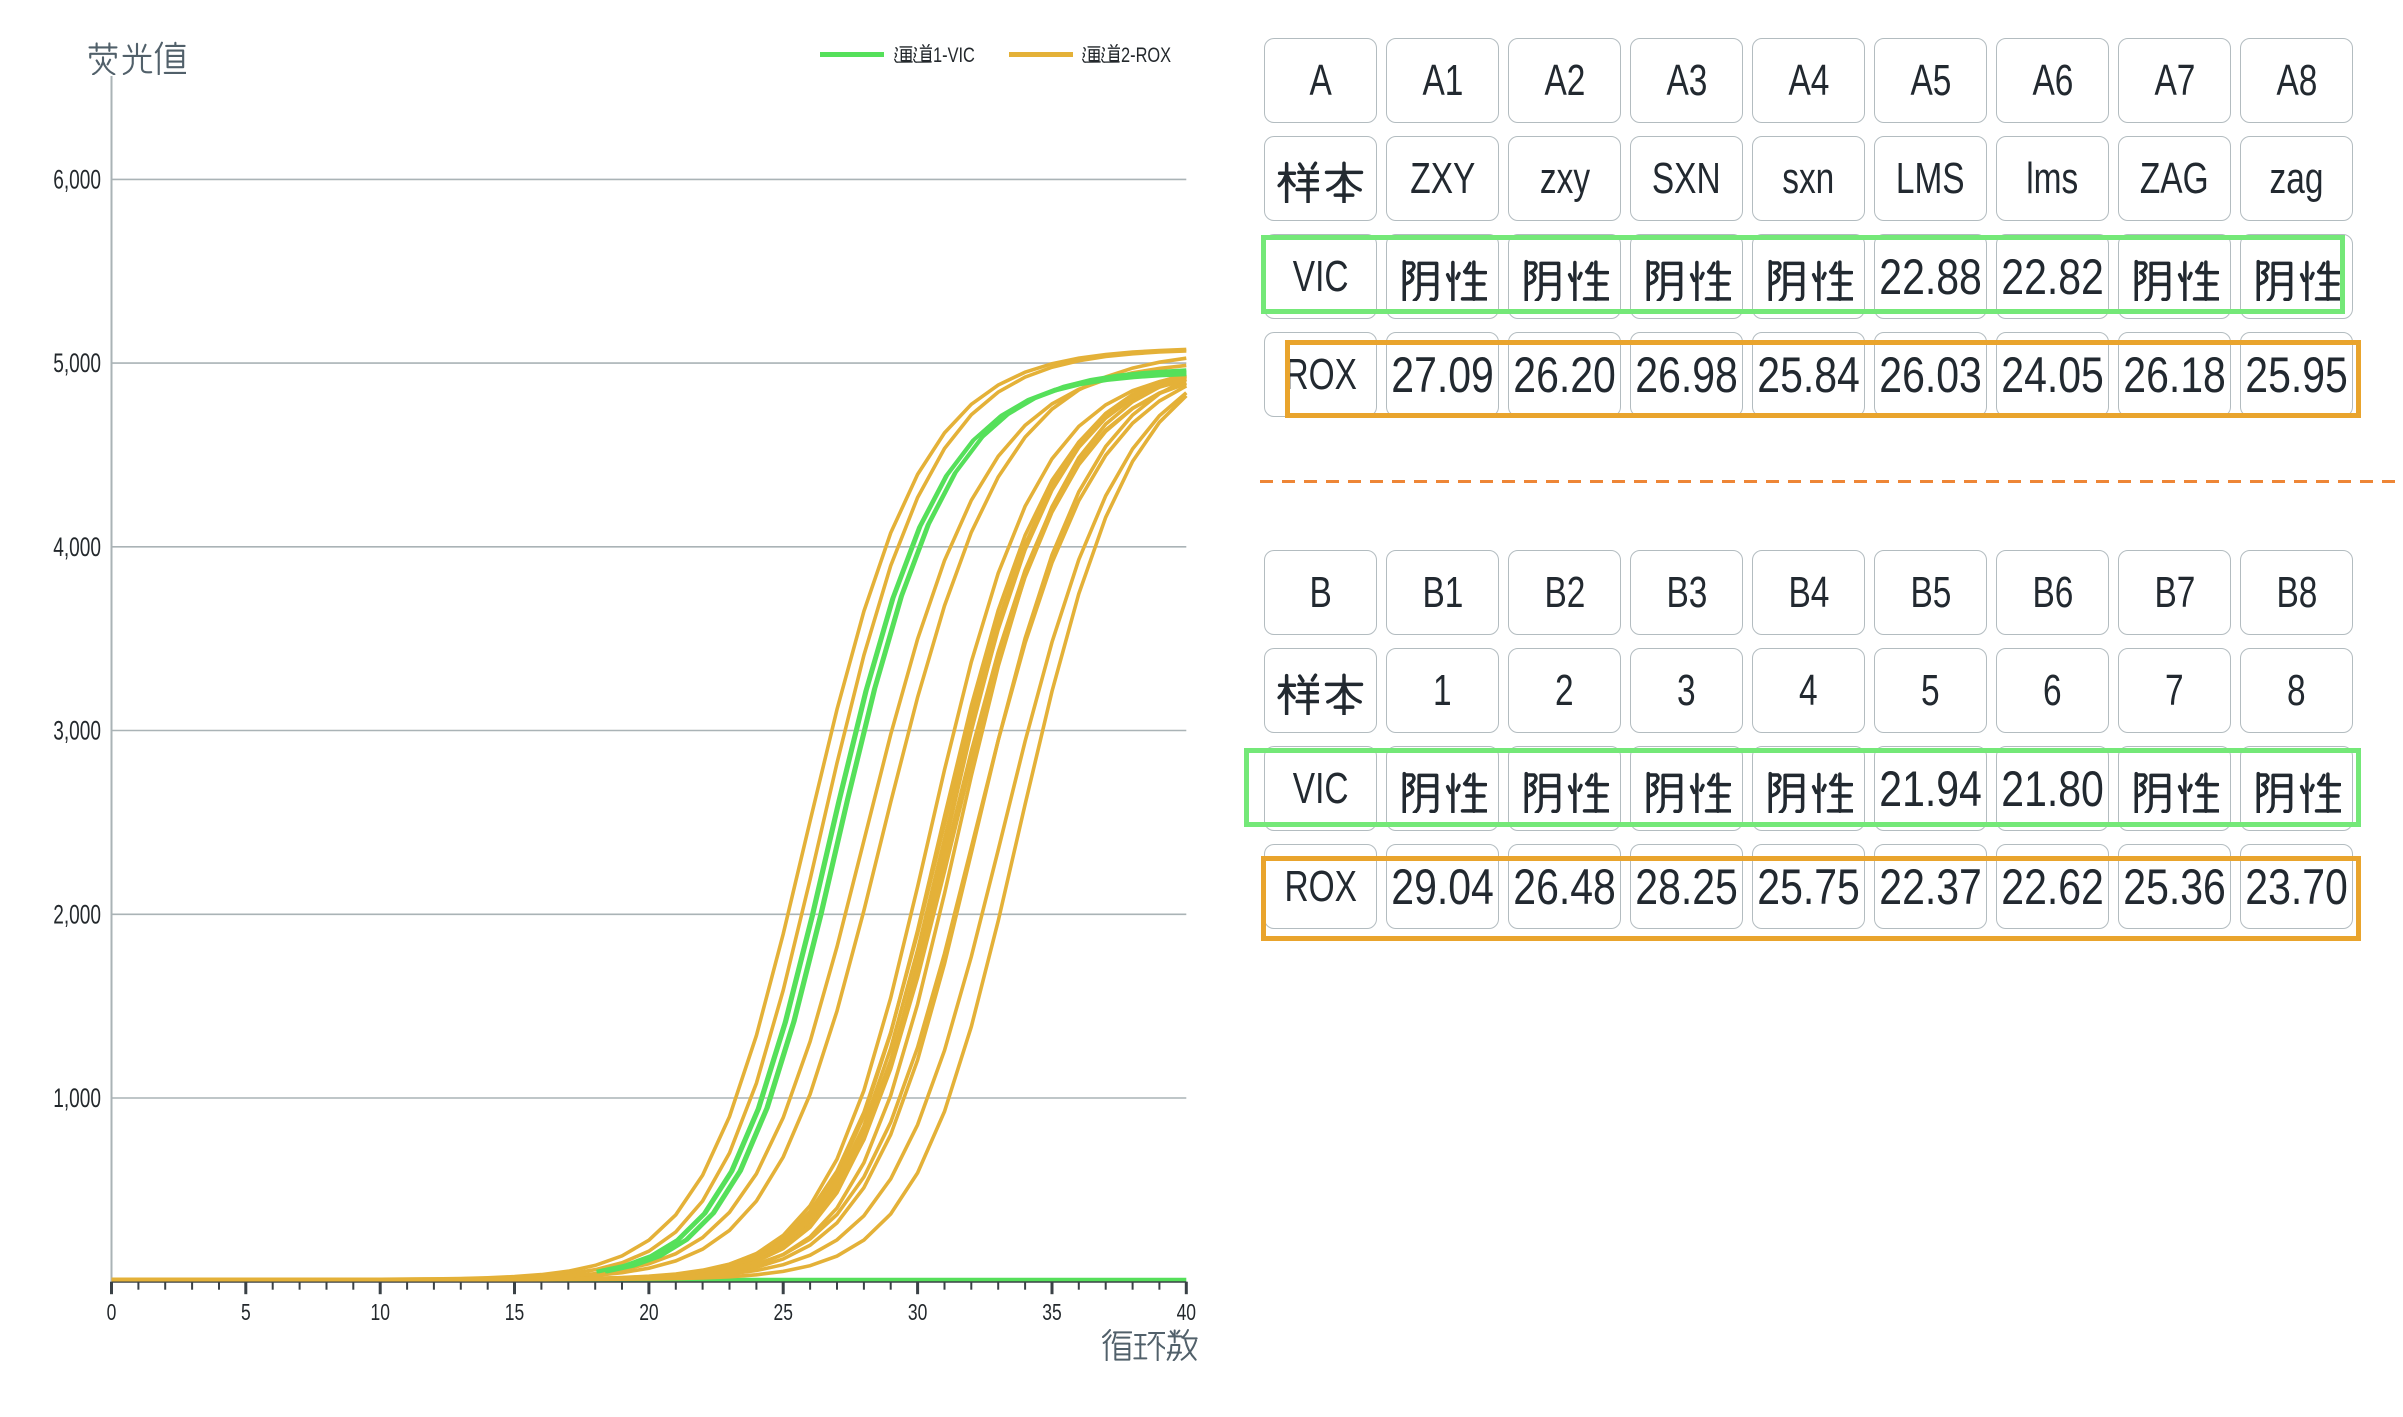  Describe the element at coordinates (77, 730) in the screenshot. I see `svg-text: 3,000` at that location.